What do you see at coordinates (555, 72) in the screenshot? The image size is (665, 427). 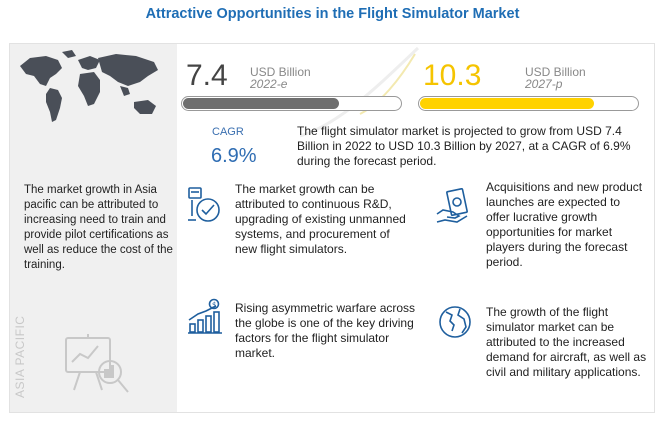 I see `unit-2027: USD Billion` at bounding box center [555, 72].